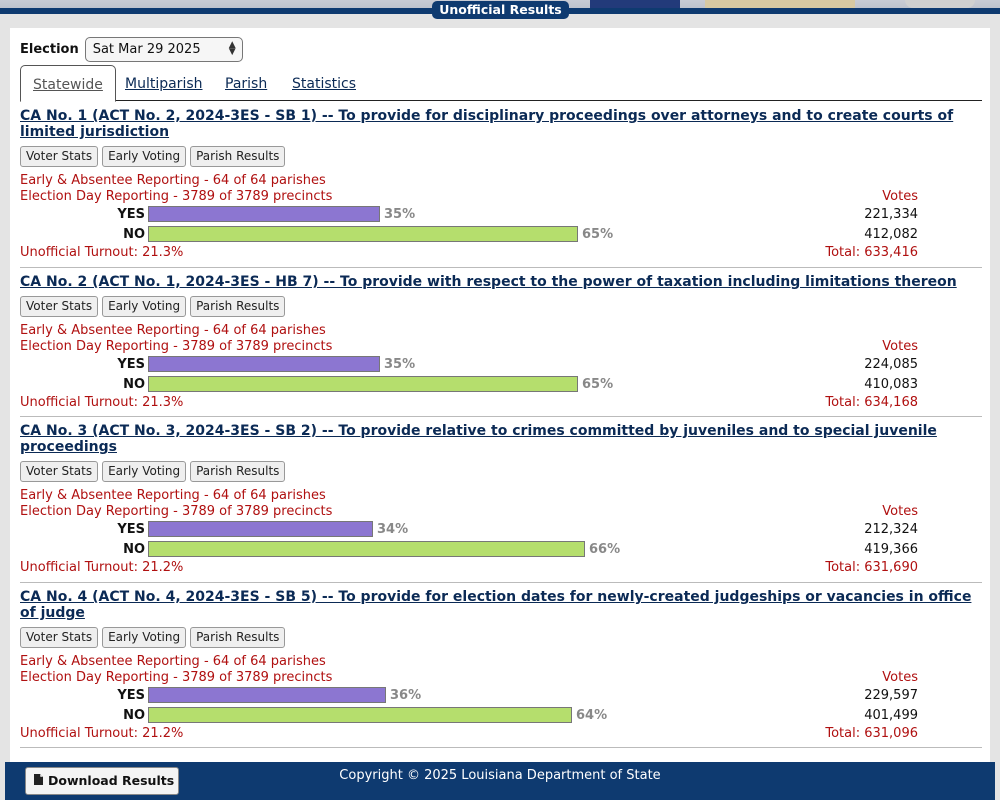  Describe the element at coordinates (871, 567) in the screenshot. I see `total-votes: Total: 631,690` at that location.